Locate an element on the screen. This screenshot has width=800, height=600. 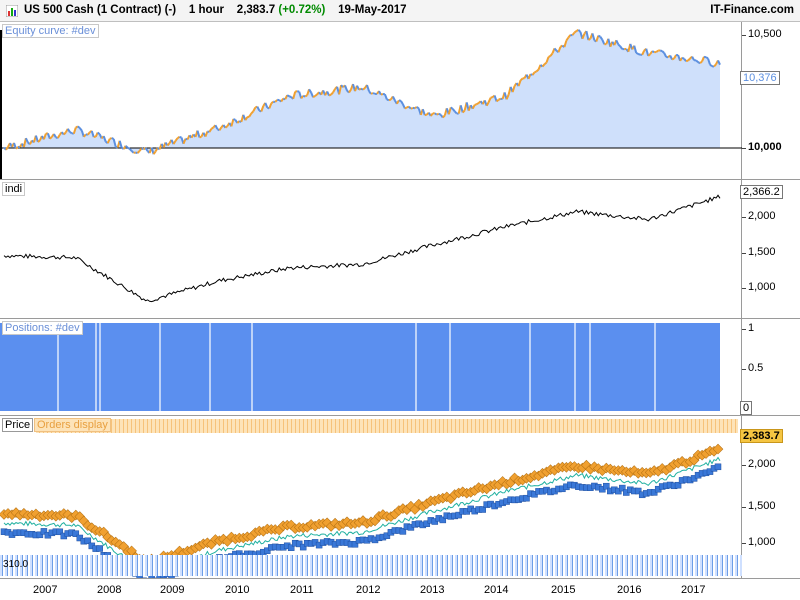
indi-axis: 2,366.2 2,000 1,500 1,000 is located at coordinates (770, 249).